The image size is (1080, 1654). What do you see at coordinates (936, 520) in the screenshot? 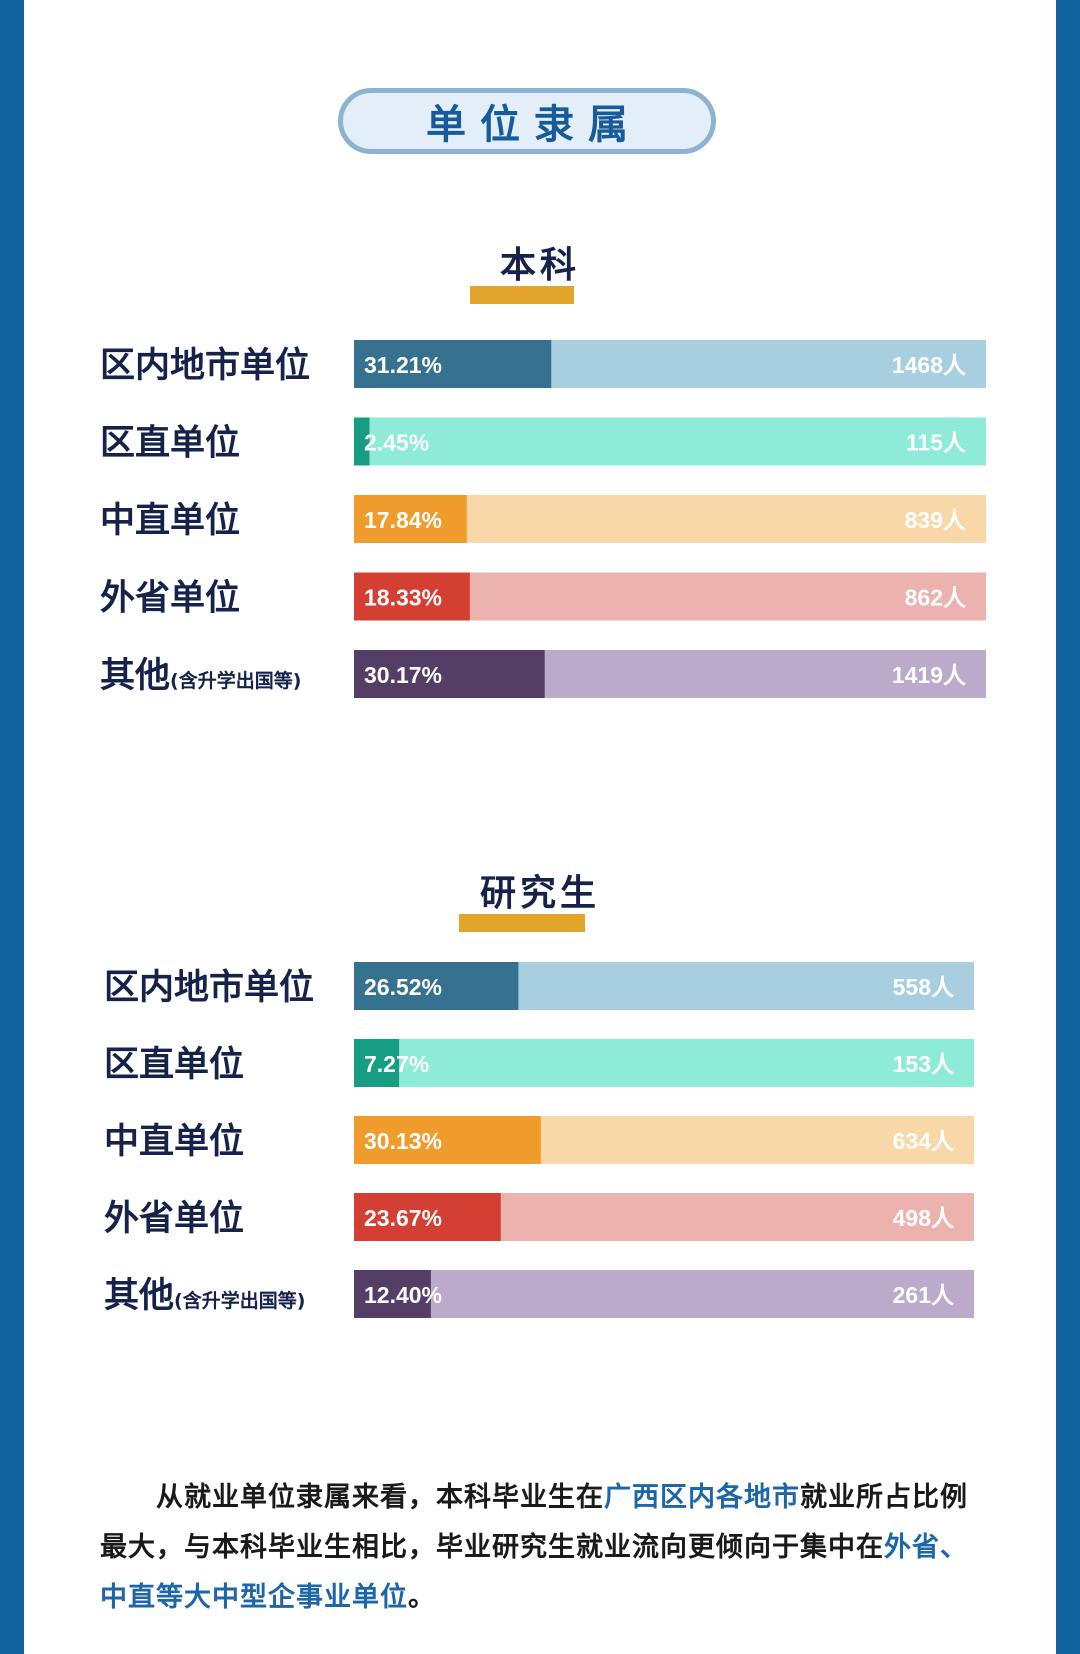
I see `count-label: 839人` at bounding box center [936, 520].